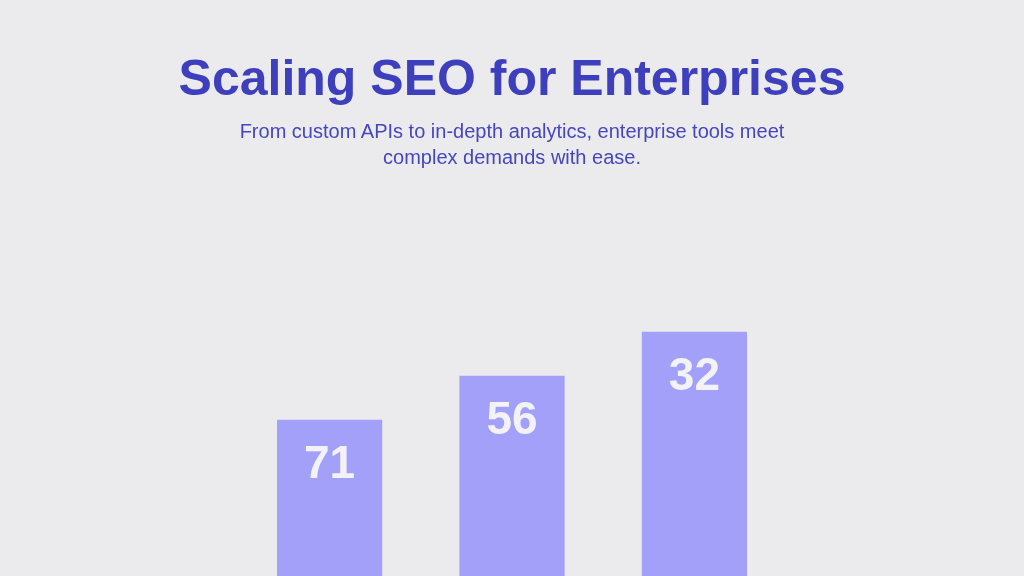 The image size is (1024, 576). What do you see at coordinates (512, 417) in the screenshot?
I see `annotation: 56` at bounding box center [512, 417].